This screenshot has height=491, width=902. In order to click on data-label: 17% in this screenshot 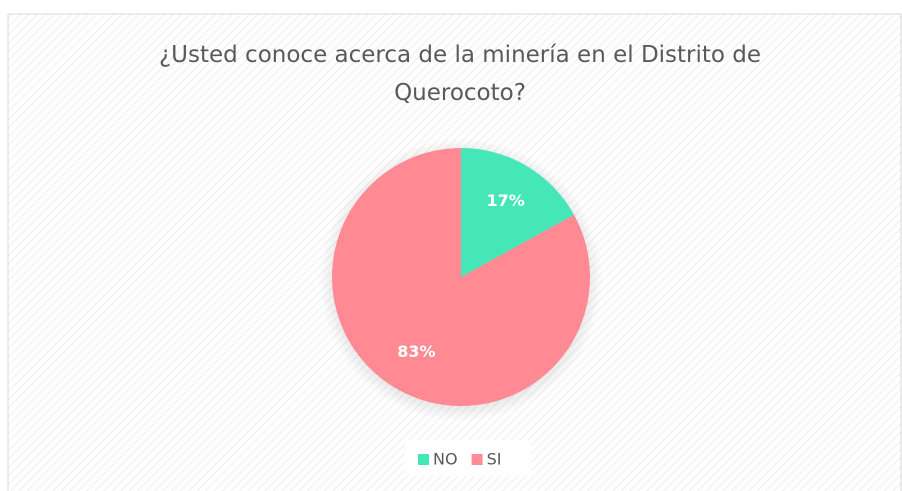, I will do `click(506, 200)`.